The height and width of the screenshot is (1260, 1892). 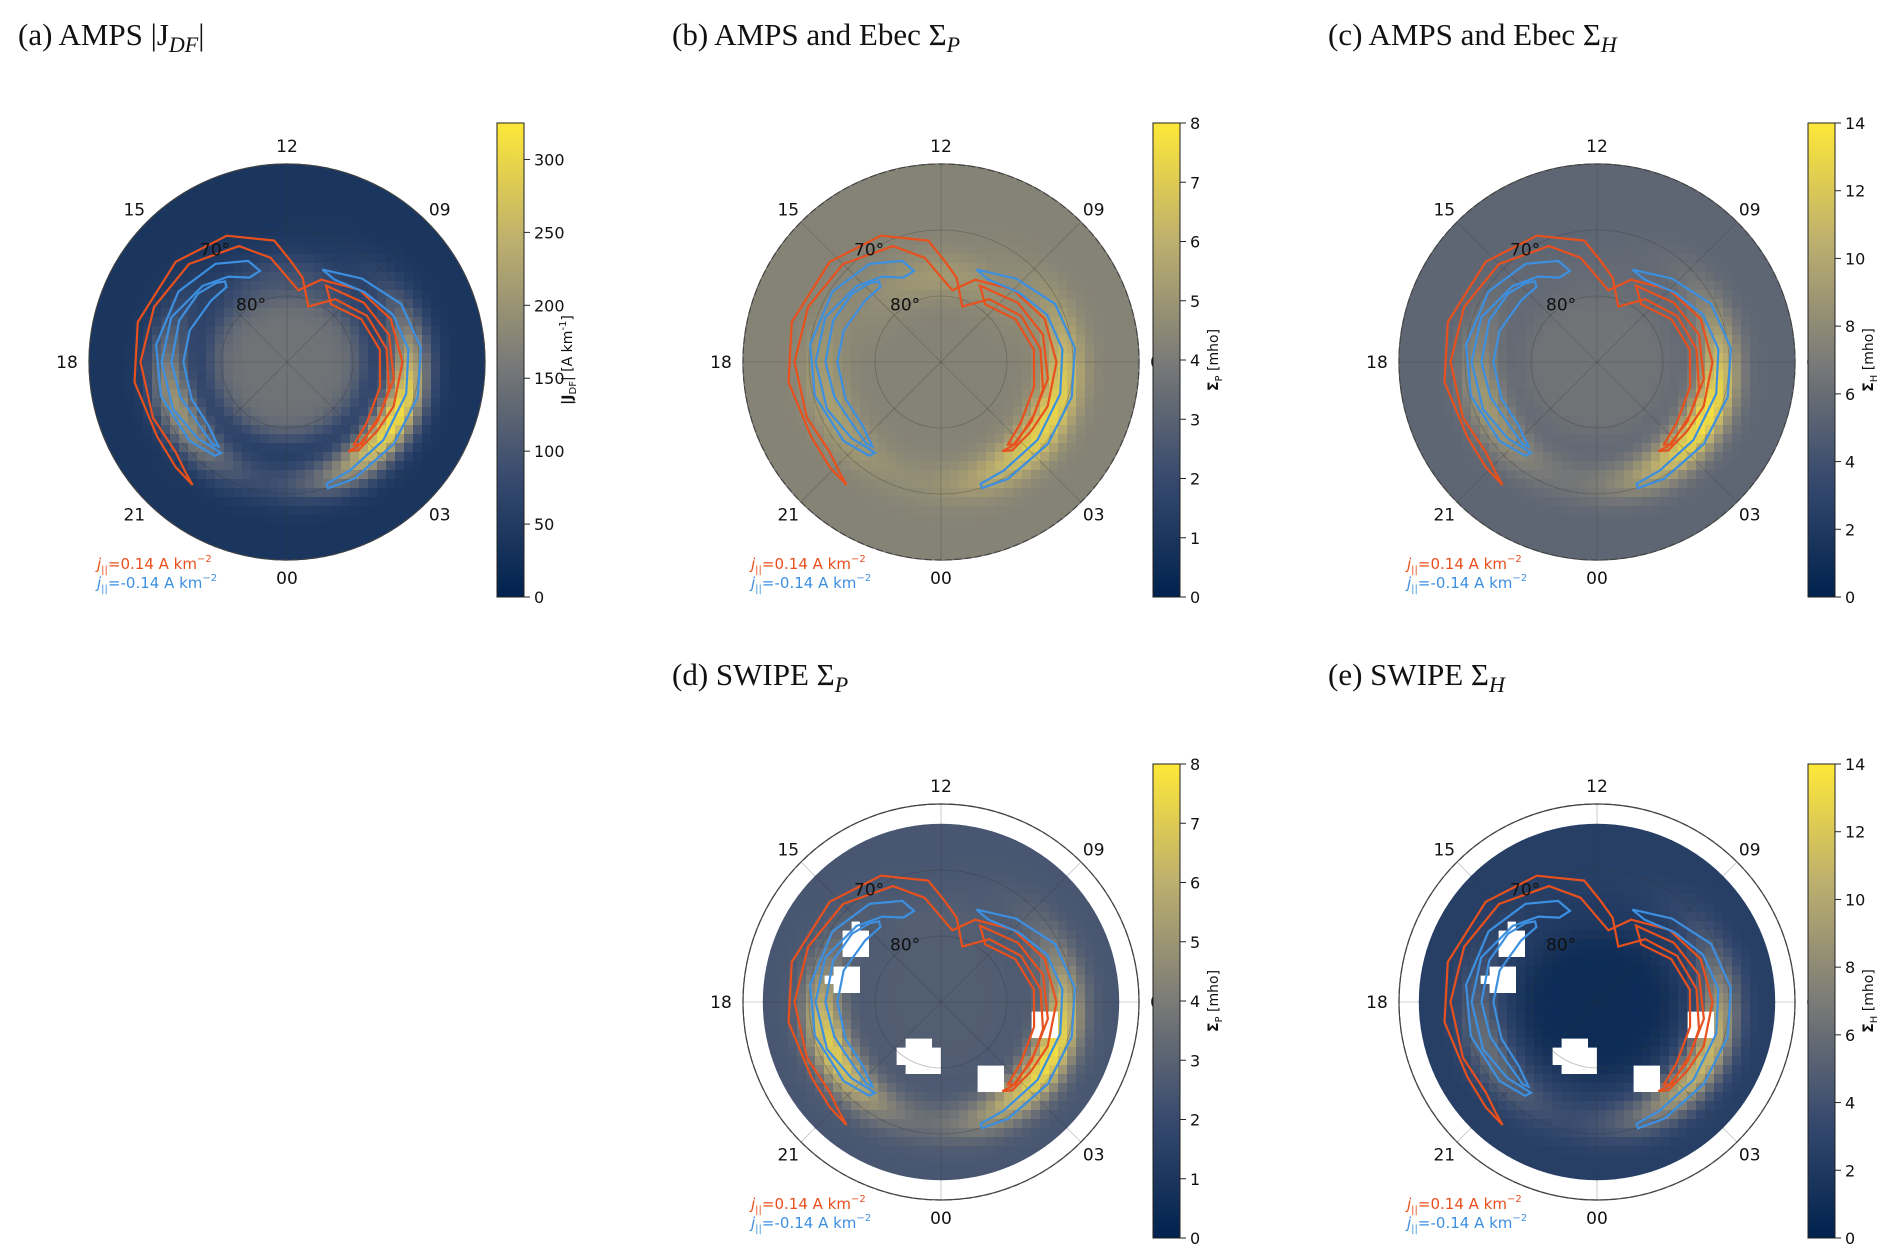 What do you see at coordinates (1561, 306) in the screenshot?
I see `lat-label: 80°` at bounding box center [1561, 306].